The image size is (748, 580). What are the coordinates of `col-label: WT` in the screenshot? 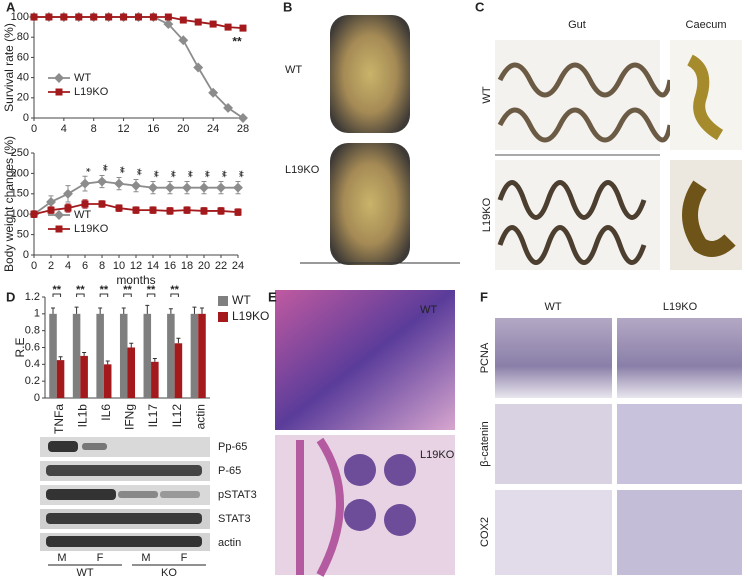 It's located at (552, 307).